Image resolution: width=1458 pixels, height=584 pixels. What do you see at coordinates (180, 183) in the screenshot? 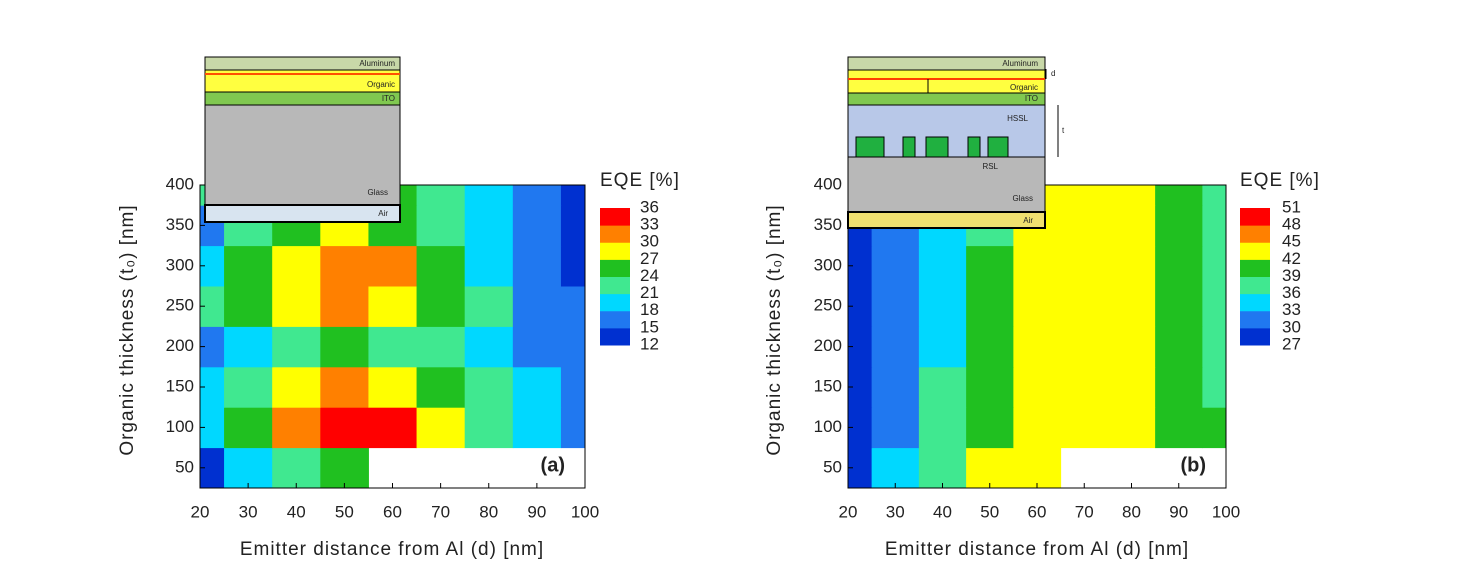
I see `y-tick-label: 400` at bounding box center [180, 183].